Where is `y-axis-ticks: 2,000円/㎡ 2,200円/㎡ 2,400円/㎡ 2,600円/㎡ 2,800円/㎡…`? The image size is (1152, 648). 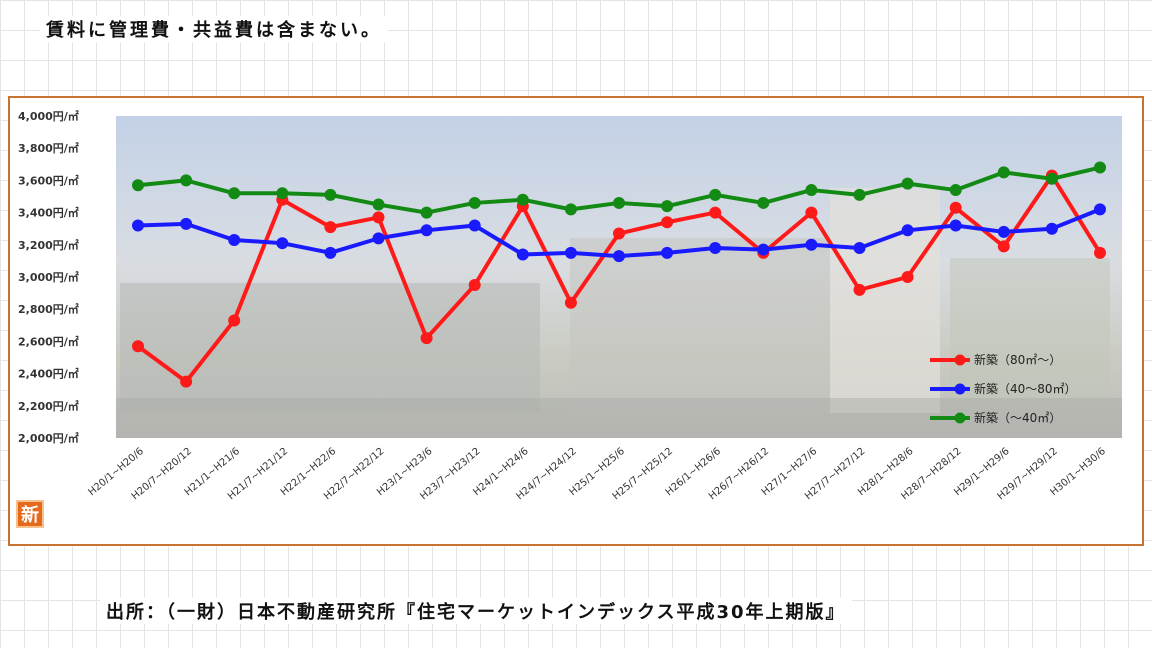 y-axis-ticks: 2,000円/㎡ 2,200円/㎡ 2,400円/㎡ 2,600円/㎡ 2,800円/㎡… is located at coordinates (48, 277).